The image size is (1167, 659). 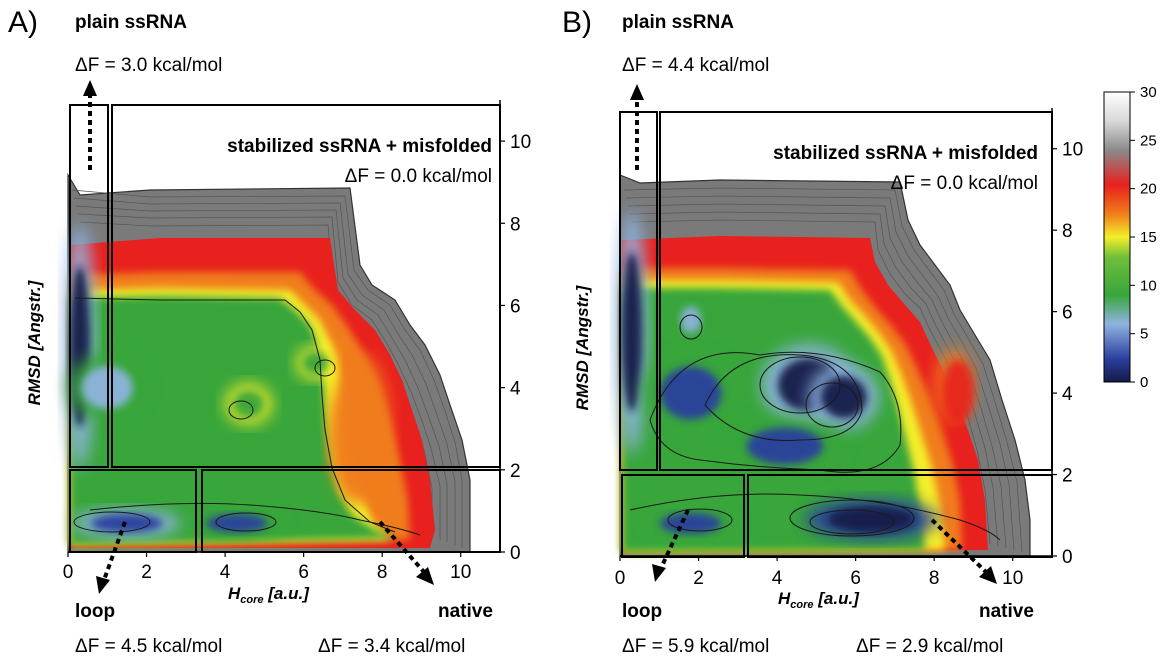 I want to click on panel-a-y-tick-label: 8, so click(x=515, y=224).